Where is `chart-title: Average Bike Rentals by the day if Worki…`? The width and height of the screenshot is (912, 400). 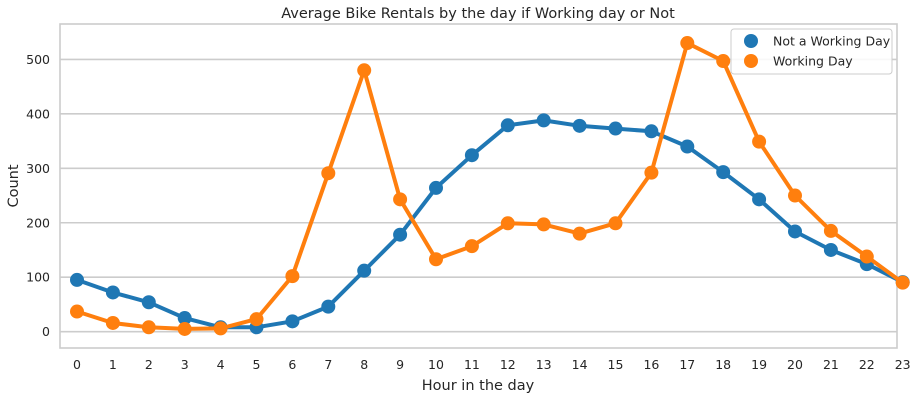
chart-title: Average Bike Rentals by the day if Worki… is located at coordinates (478, 14).